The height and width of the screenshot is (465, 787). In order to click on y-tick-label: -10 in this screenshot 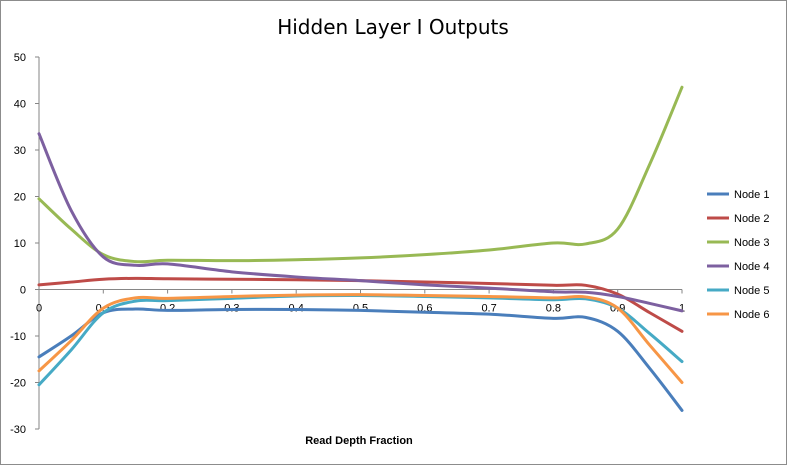, I will do `click(18, 337)`.